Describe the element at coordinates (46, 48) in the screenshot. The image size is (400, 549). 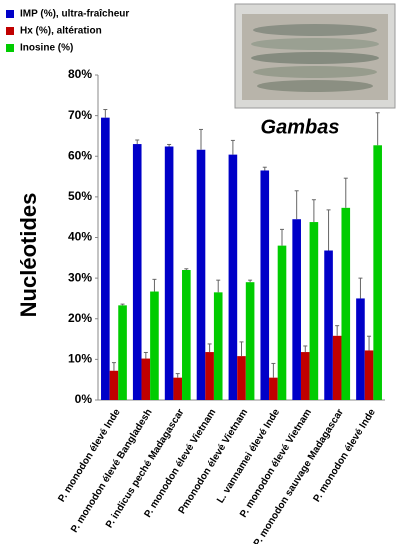
I see `legend-label: Inosine (%)` at that location.